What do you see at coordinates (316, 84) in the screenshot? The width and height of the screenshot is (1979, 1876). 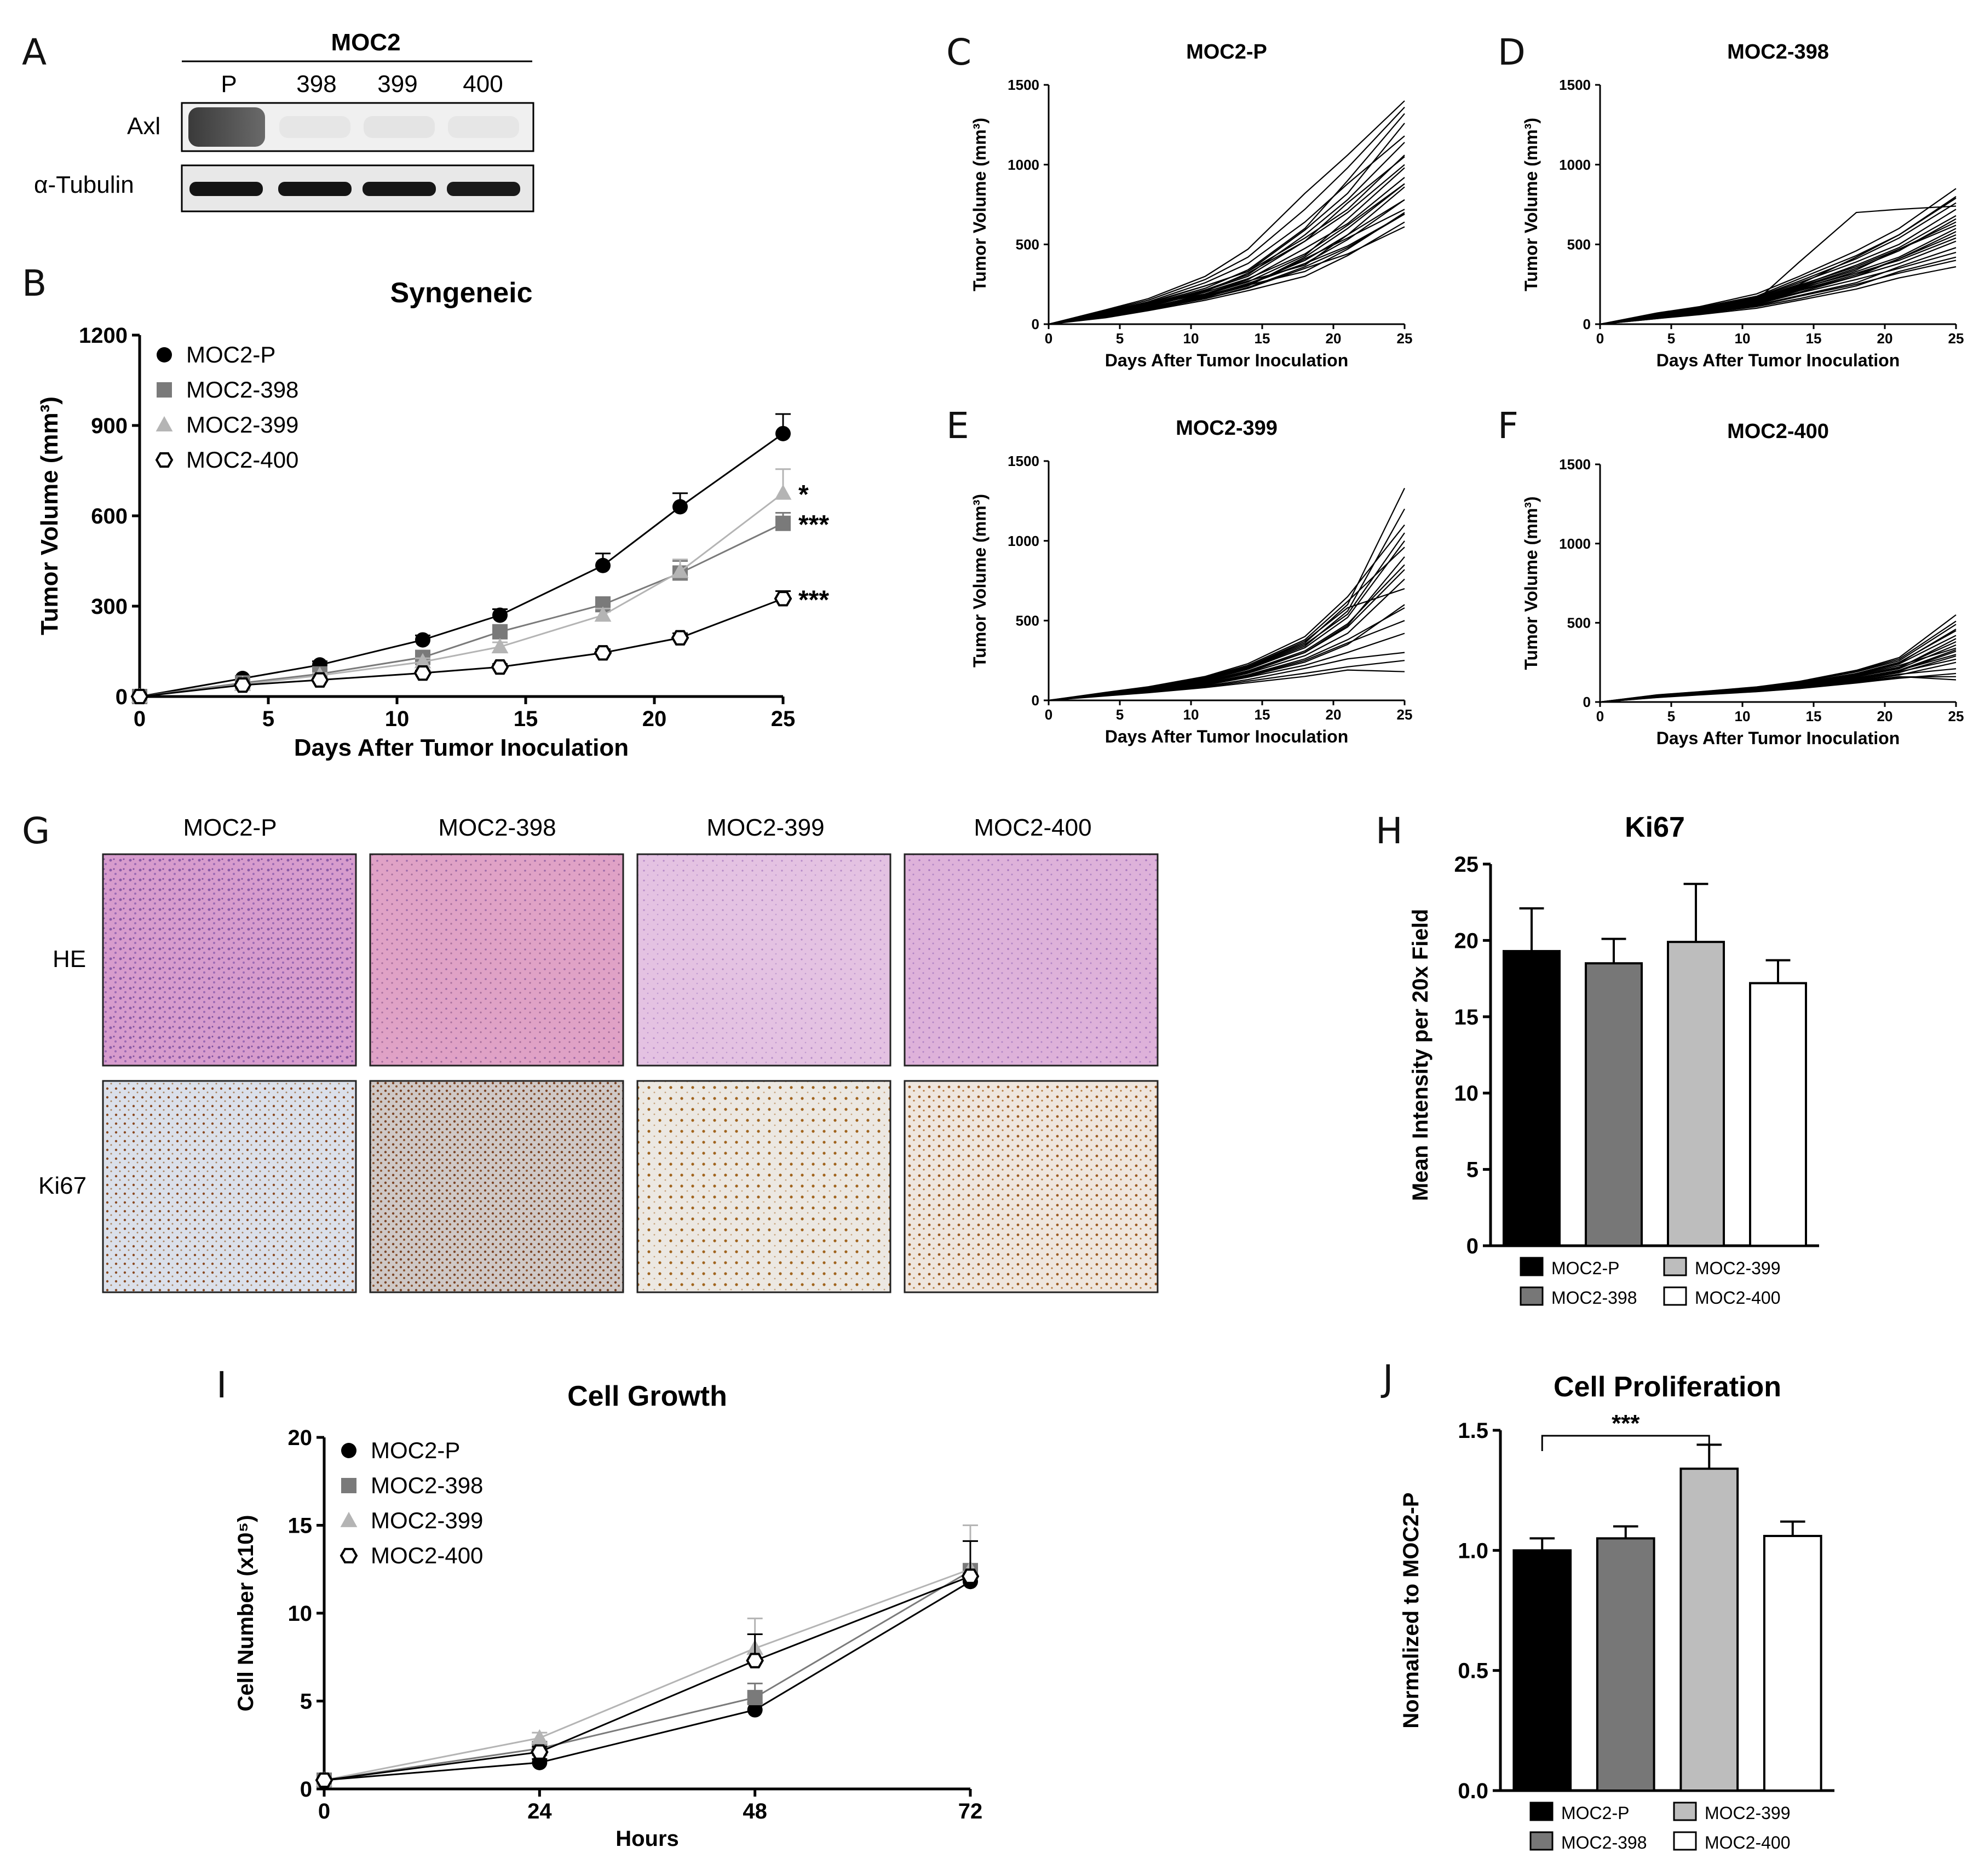 I see `lane-label-398: 398` at bounding box center [316, 84].